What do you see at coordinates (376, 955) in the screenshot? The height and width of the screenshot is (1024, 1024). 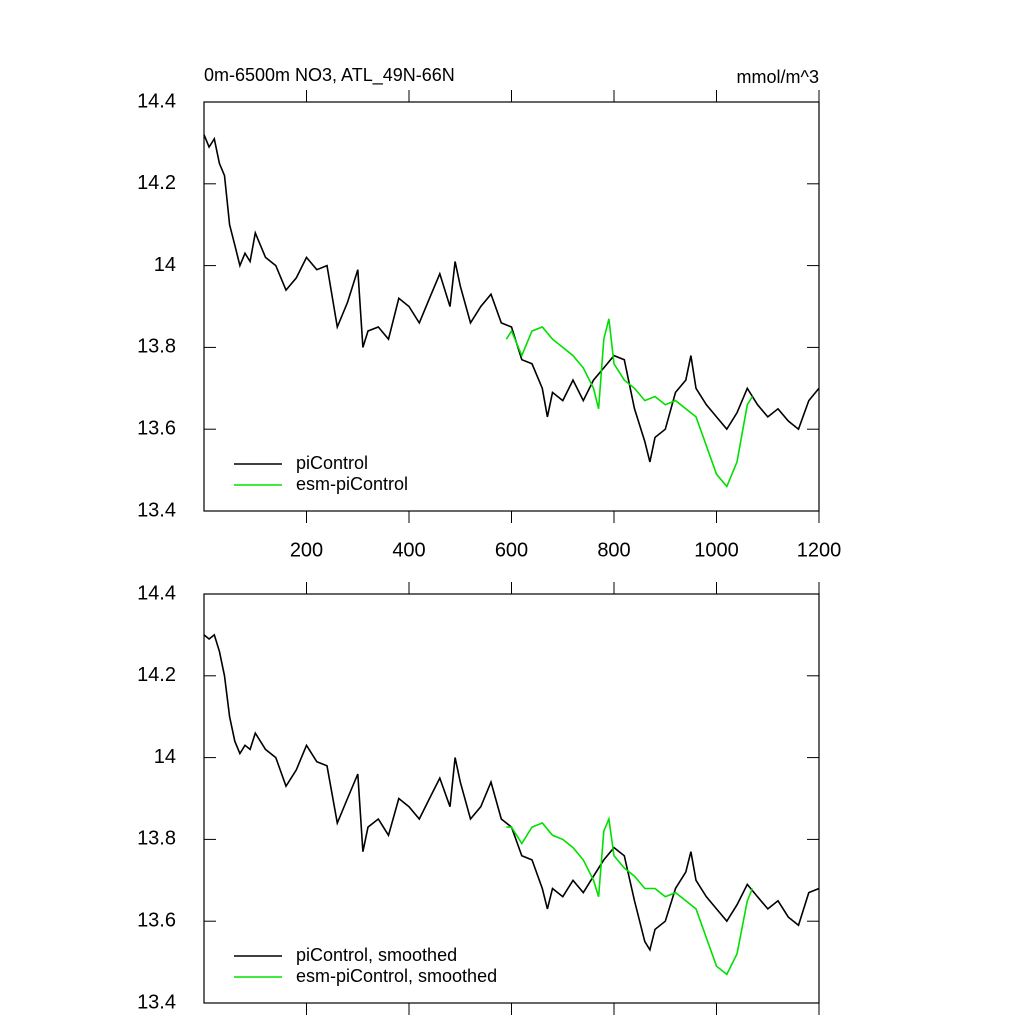 I see `legend-label: piControl, smoothed` at bounding box center [376, 955].